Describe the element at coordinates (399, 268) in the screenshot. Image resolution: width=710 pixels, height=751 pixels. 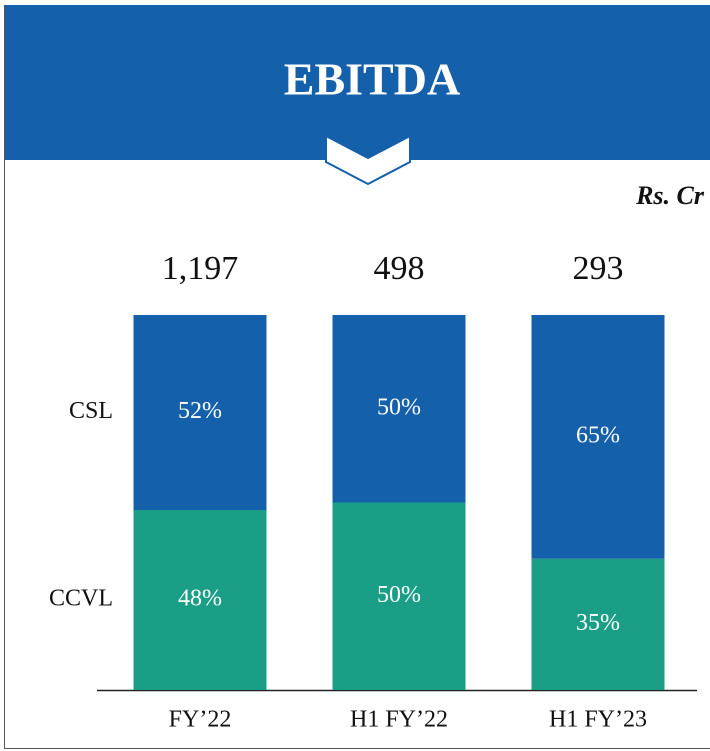
I see `total-label: 498` at that location.